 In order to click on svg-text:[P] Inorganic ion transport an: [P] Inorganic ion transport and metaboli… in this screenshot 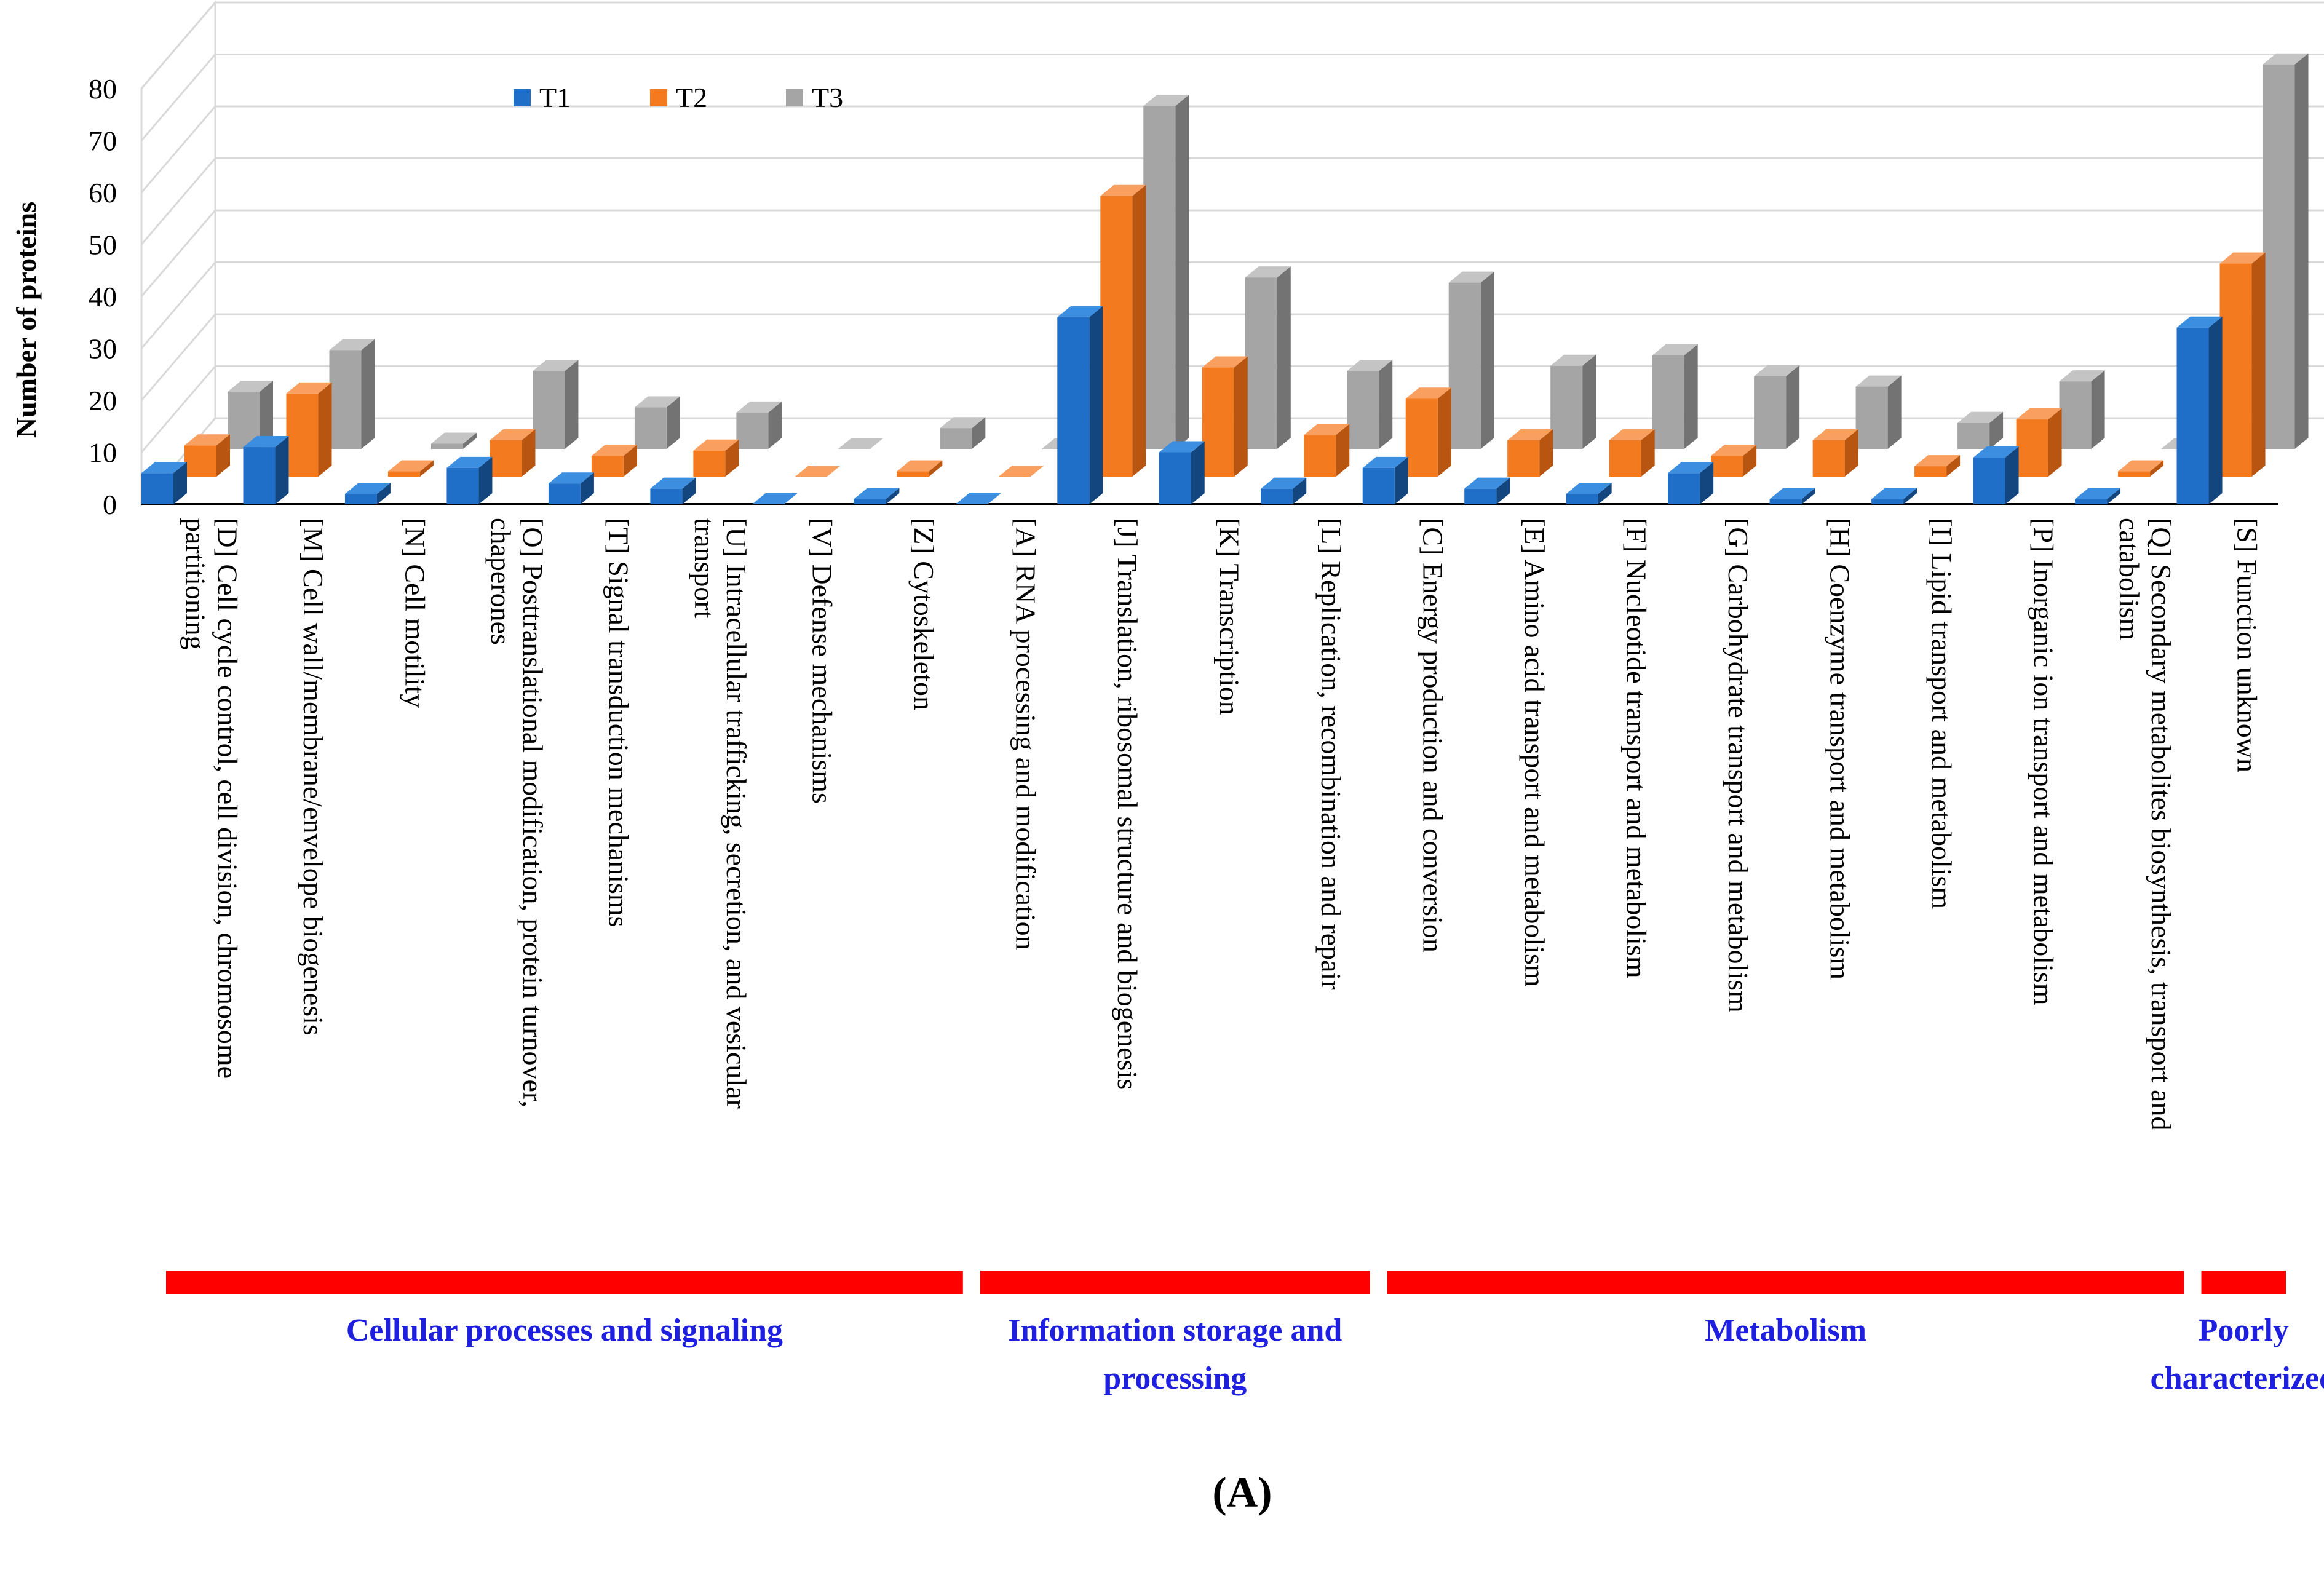, I will do `click(2044, 761)`.